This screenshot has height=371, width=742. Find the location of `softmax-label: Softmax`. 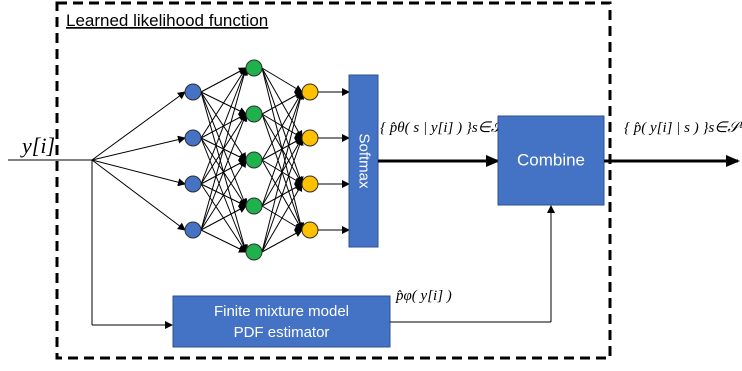

softmax-label: Softmax is located at coordinates (364, 161).